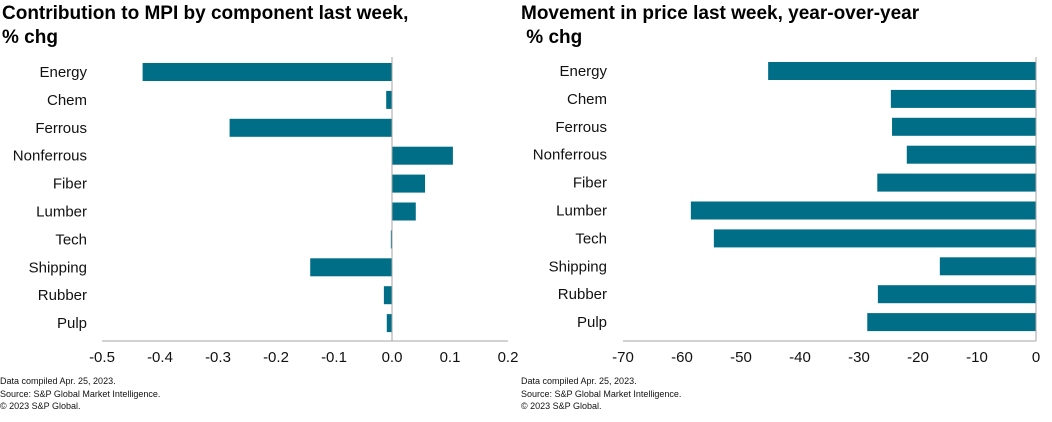  I want to click on x-tick-label: 0.2, so click(508, 357).